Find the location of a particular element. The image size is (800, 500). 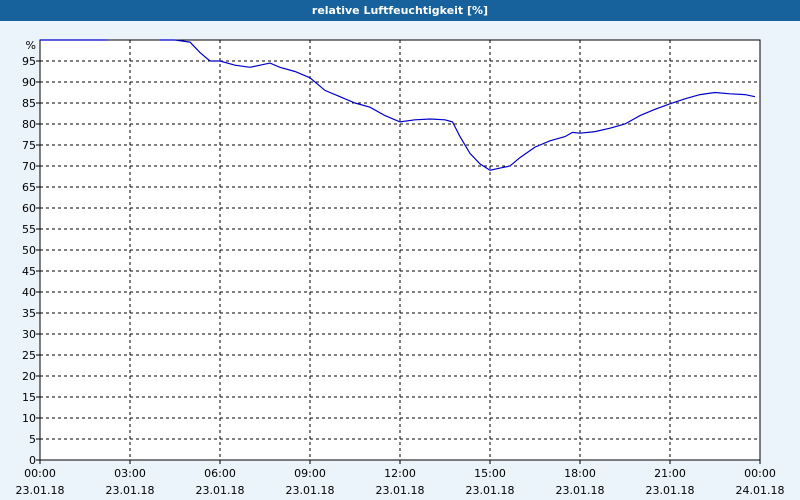

y-tick-label: 5 is located at coordinates (32, 439).